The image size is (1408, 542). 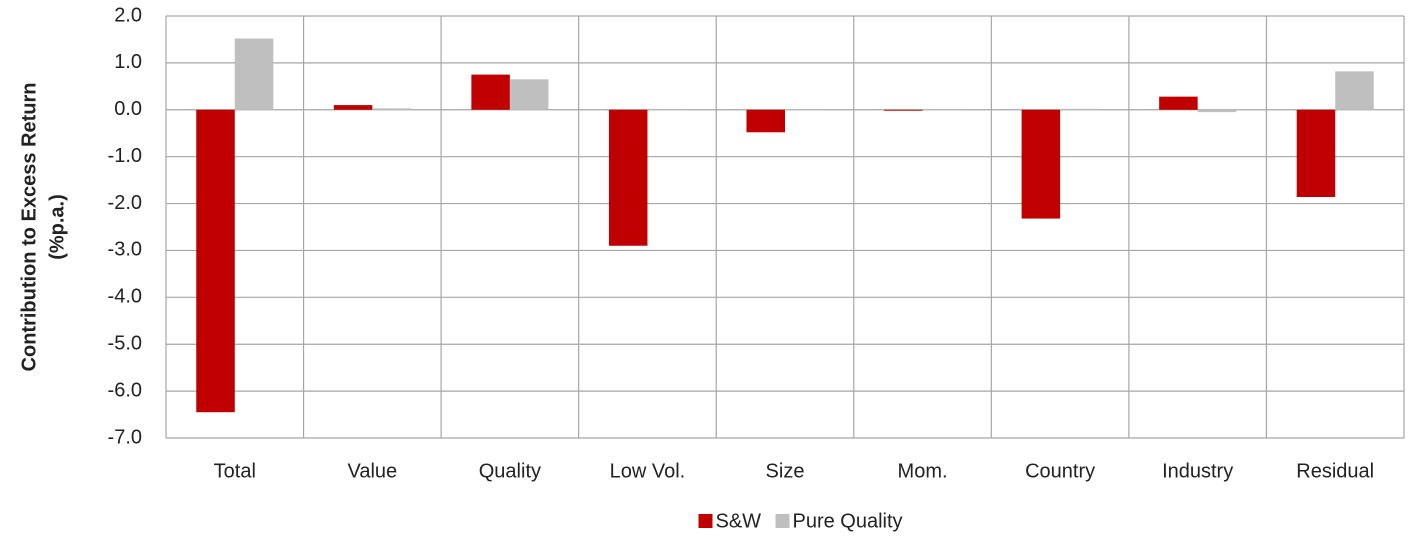 I want to click on x-tick-label: Country, so click(x=1060, y=471).